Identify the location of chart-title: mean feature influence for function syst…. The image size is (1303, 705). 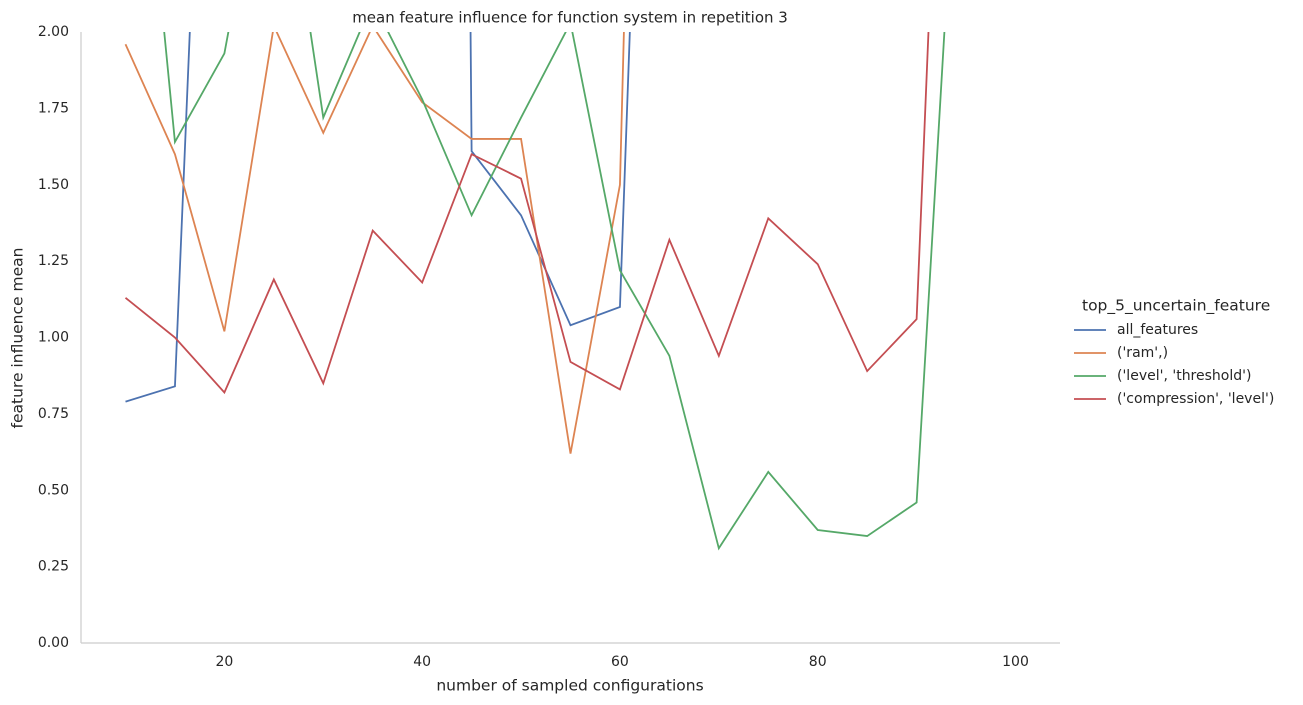
(570, 18).